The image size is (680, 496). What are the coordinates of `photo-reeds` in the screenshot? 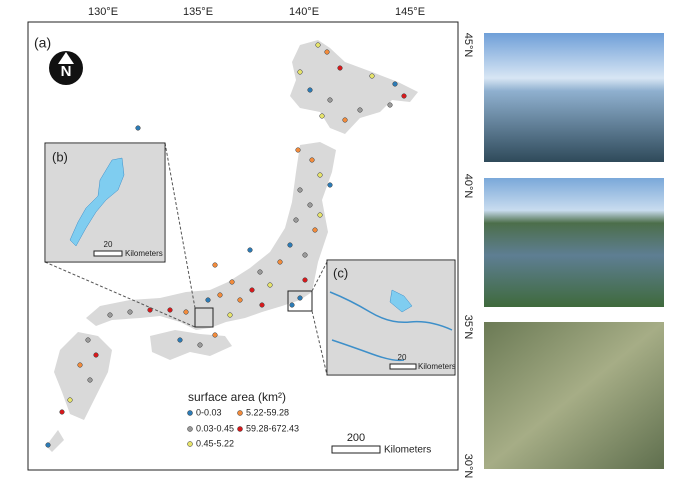 It's located at (574, 242).